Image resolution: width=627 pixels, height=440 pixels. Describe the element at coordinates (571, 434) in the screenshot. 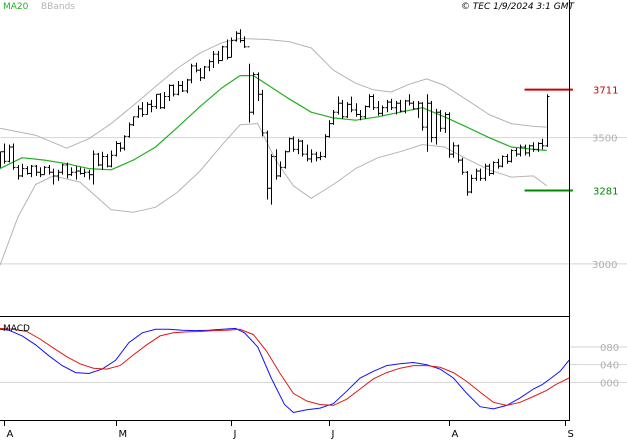

I see `x-tick-label: S` at that location.